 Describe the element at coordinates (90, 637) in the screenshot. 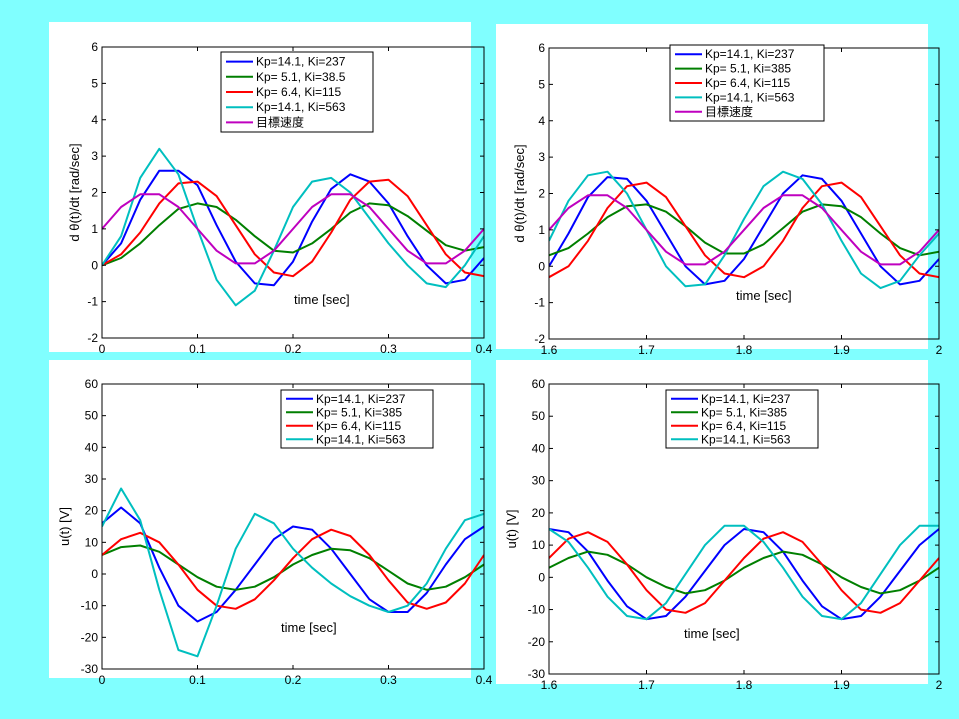

I see `y-tick-label: -20` at that location.